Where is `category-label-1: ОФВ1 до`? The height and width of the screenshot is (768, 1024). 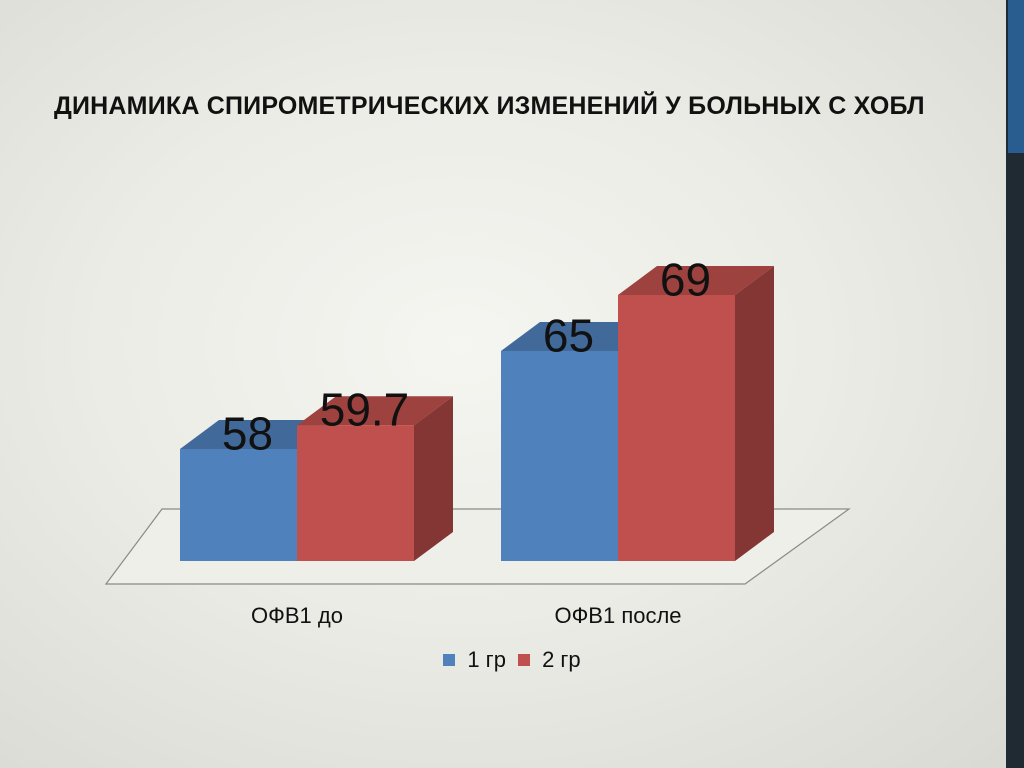
category-label-1: ОФВ1 до is located at coordinates (297, 615).